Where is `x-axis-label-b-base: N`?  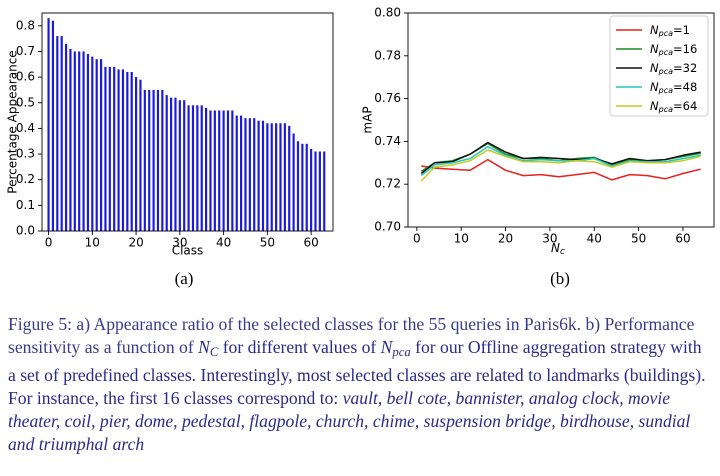
x-axis-label-b-base: N is located at coordinates (555, 248).